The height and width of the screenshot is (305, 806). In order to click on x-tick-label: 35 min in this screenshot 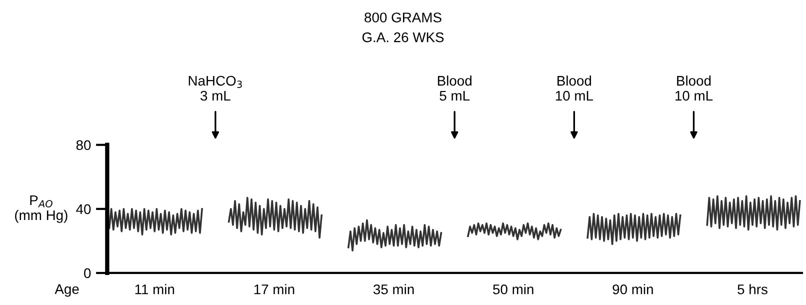, I will do `click(393, 289)`.